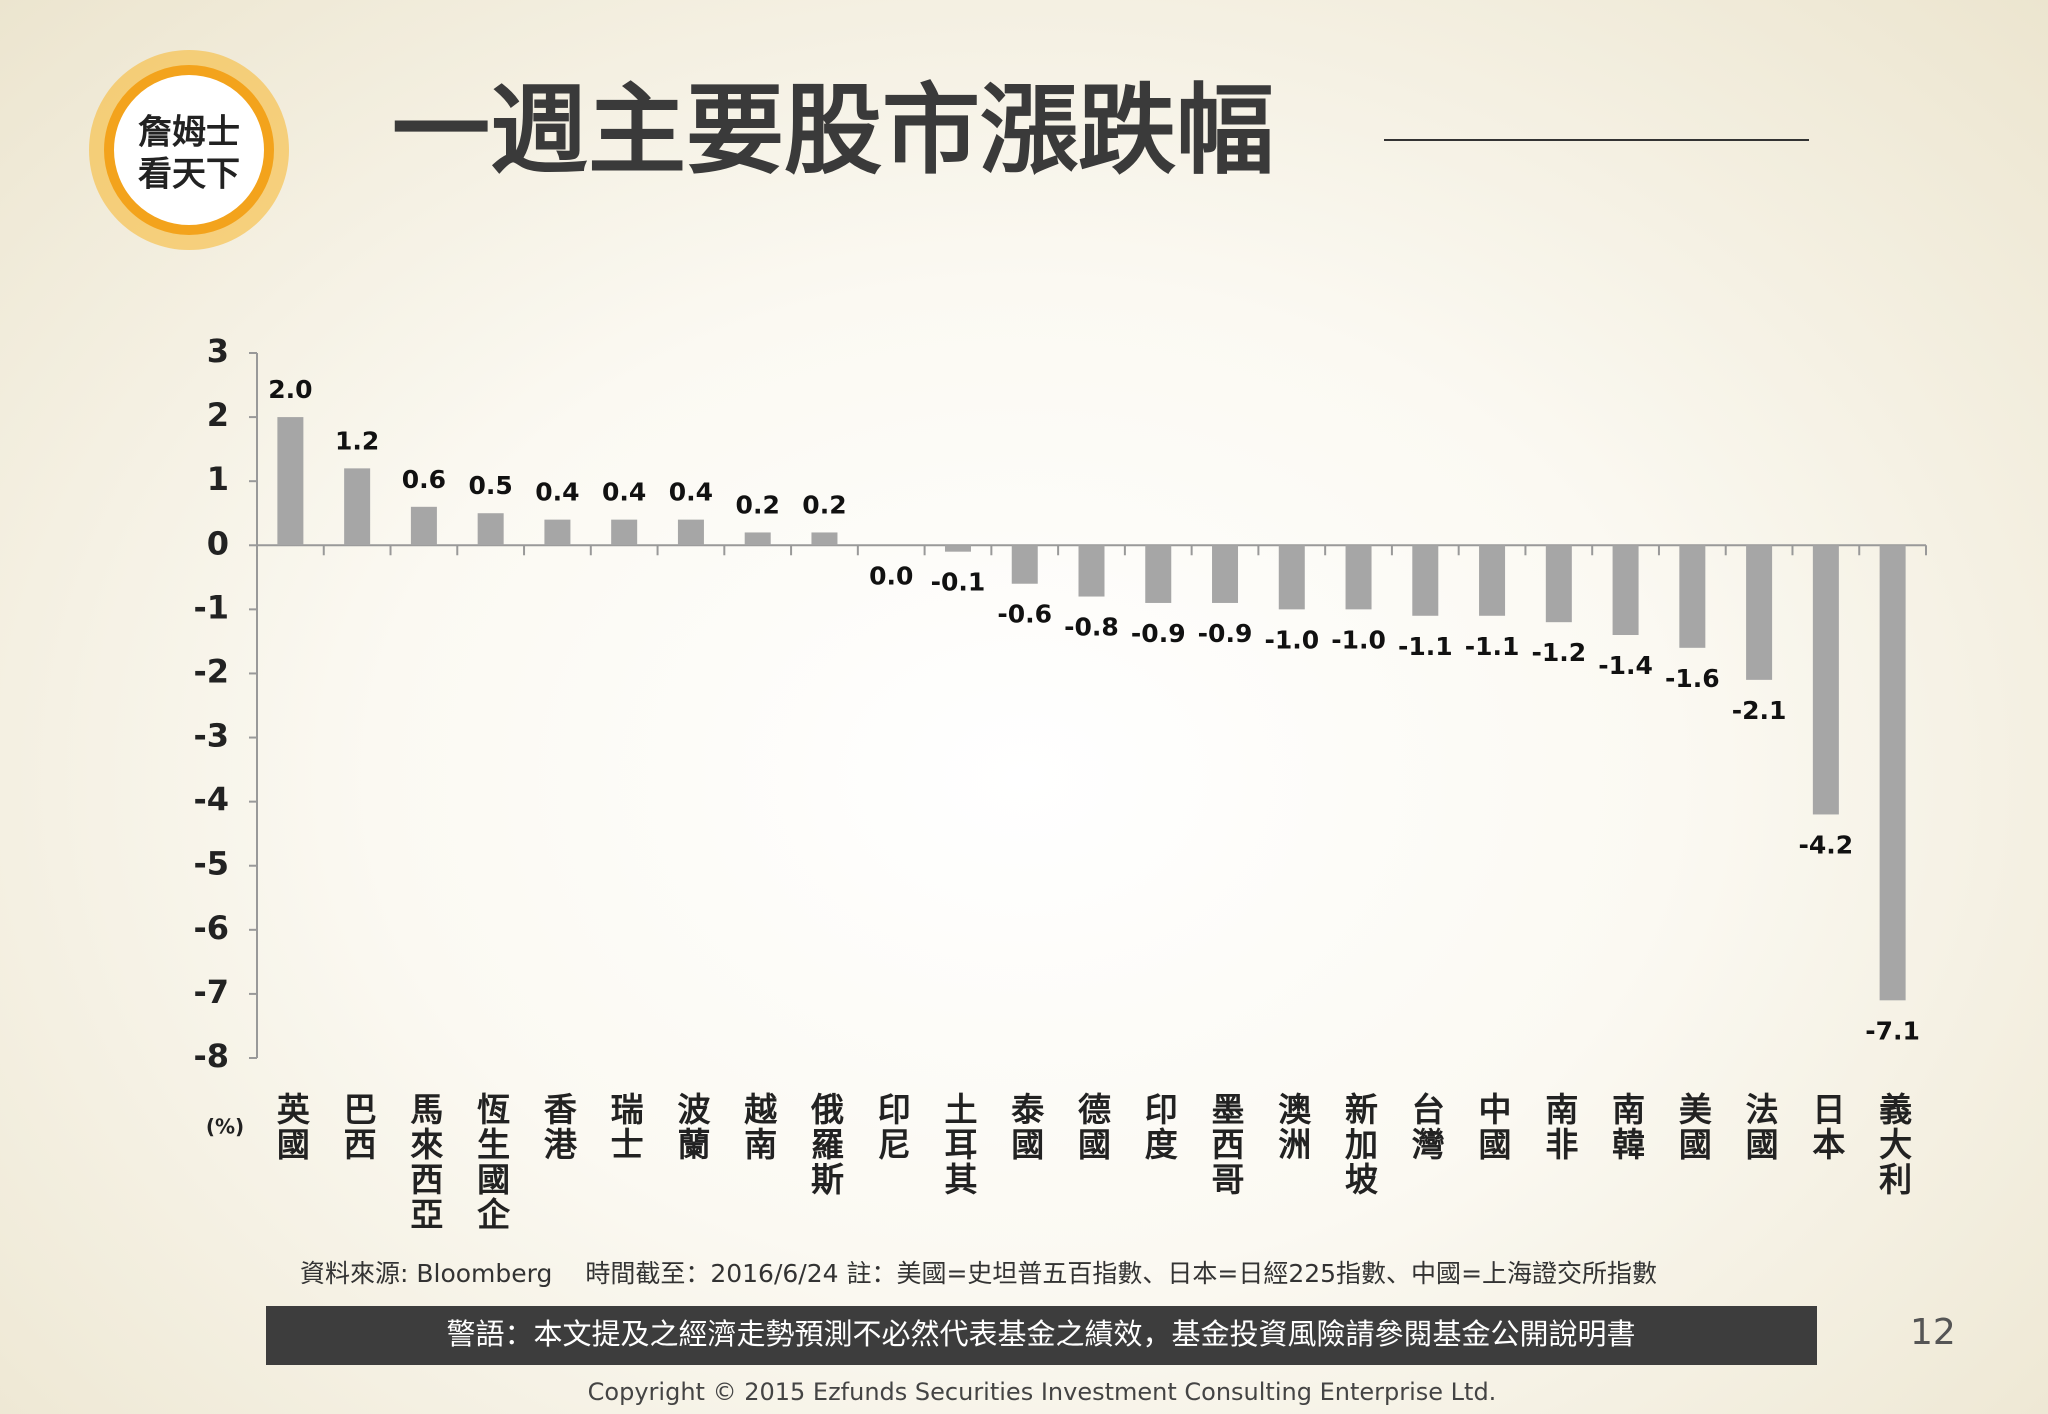 The height and width of the screenshot is (1414, 2048). I want to click on value-label: 0.6, so click(424, 479).